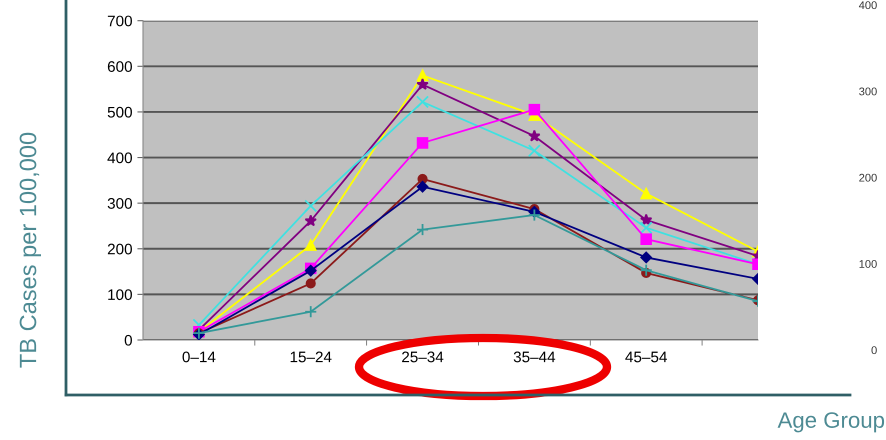 The height and width of the screenshot is (440, 886). Describe the element at coordinates (868, 178) in the screenshot. I see `y2-tick-label: 200` at that location.